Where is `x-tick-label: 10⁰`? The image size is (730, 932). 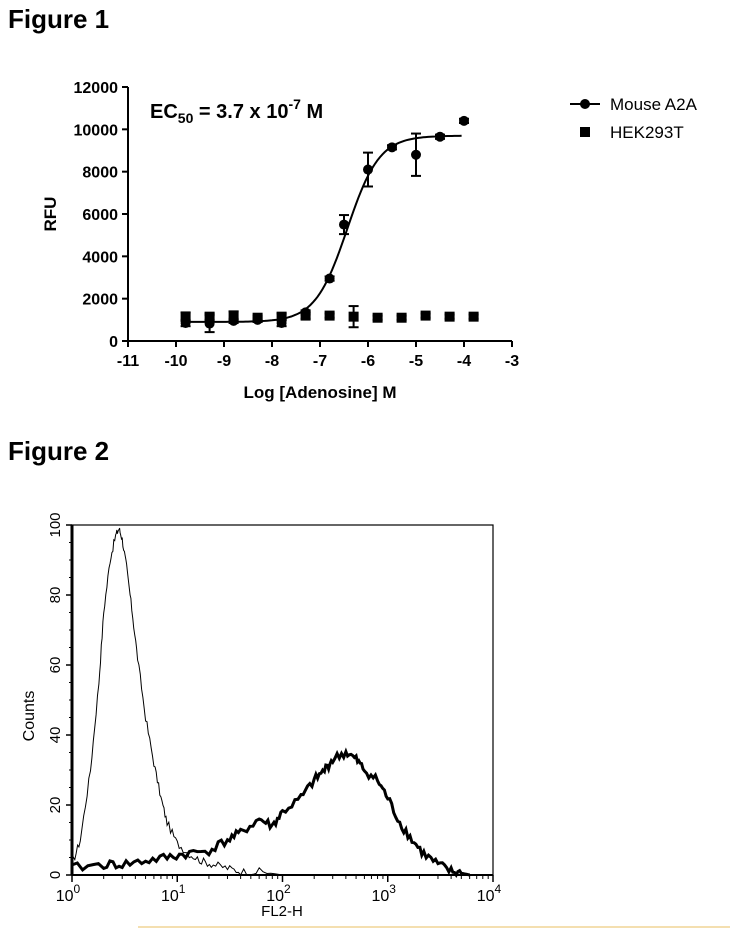 x-tick-label: 10⁰ is located at coordinates (68, 893).